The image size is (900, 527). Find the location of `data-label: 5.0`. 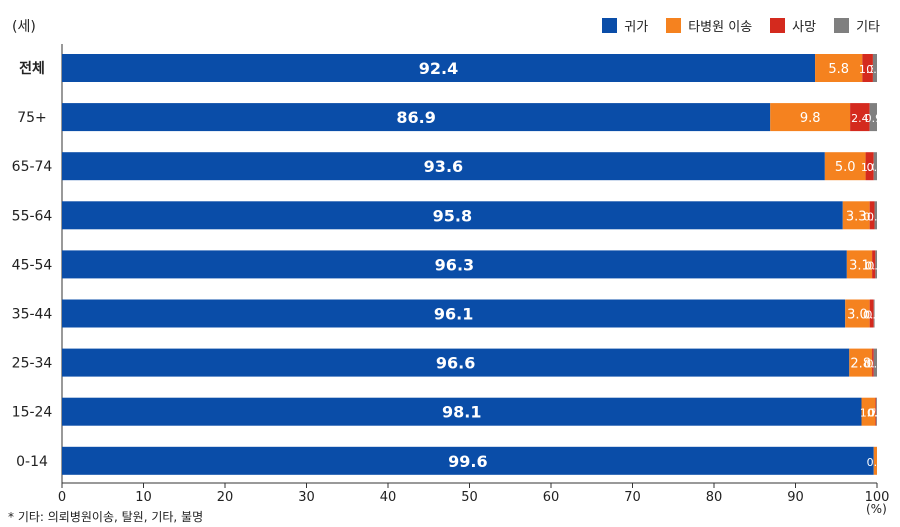

data-label: 5.0 is located at coordinates (845, 167).